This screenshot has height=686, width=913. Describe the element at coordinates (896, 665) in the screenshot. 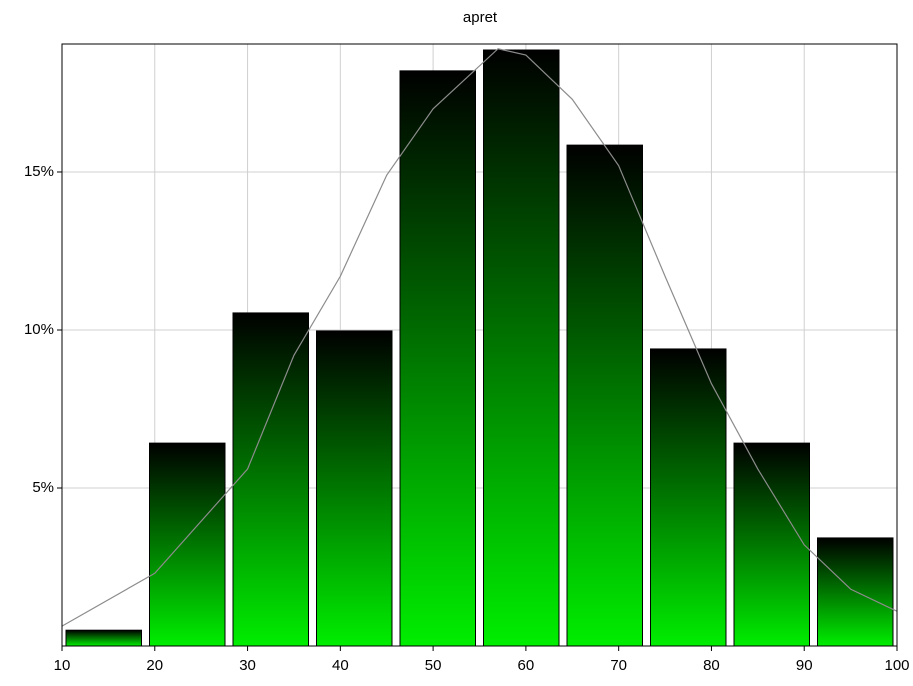

I see `x-tick-label: 100` at that location.